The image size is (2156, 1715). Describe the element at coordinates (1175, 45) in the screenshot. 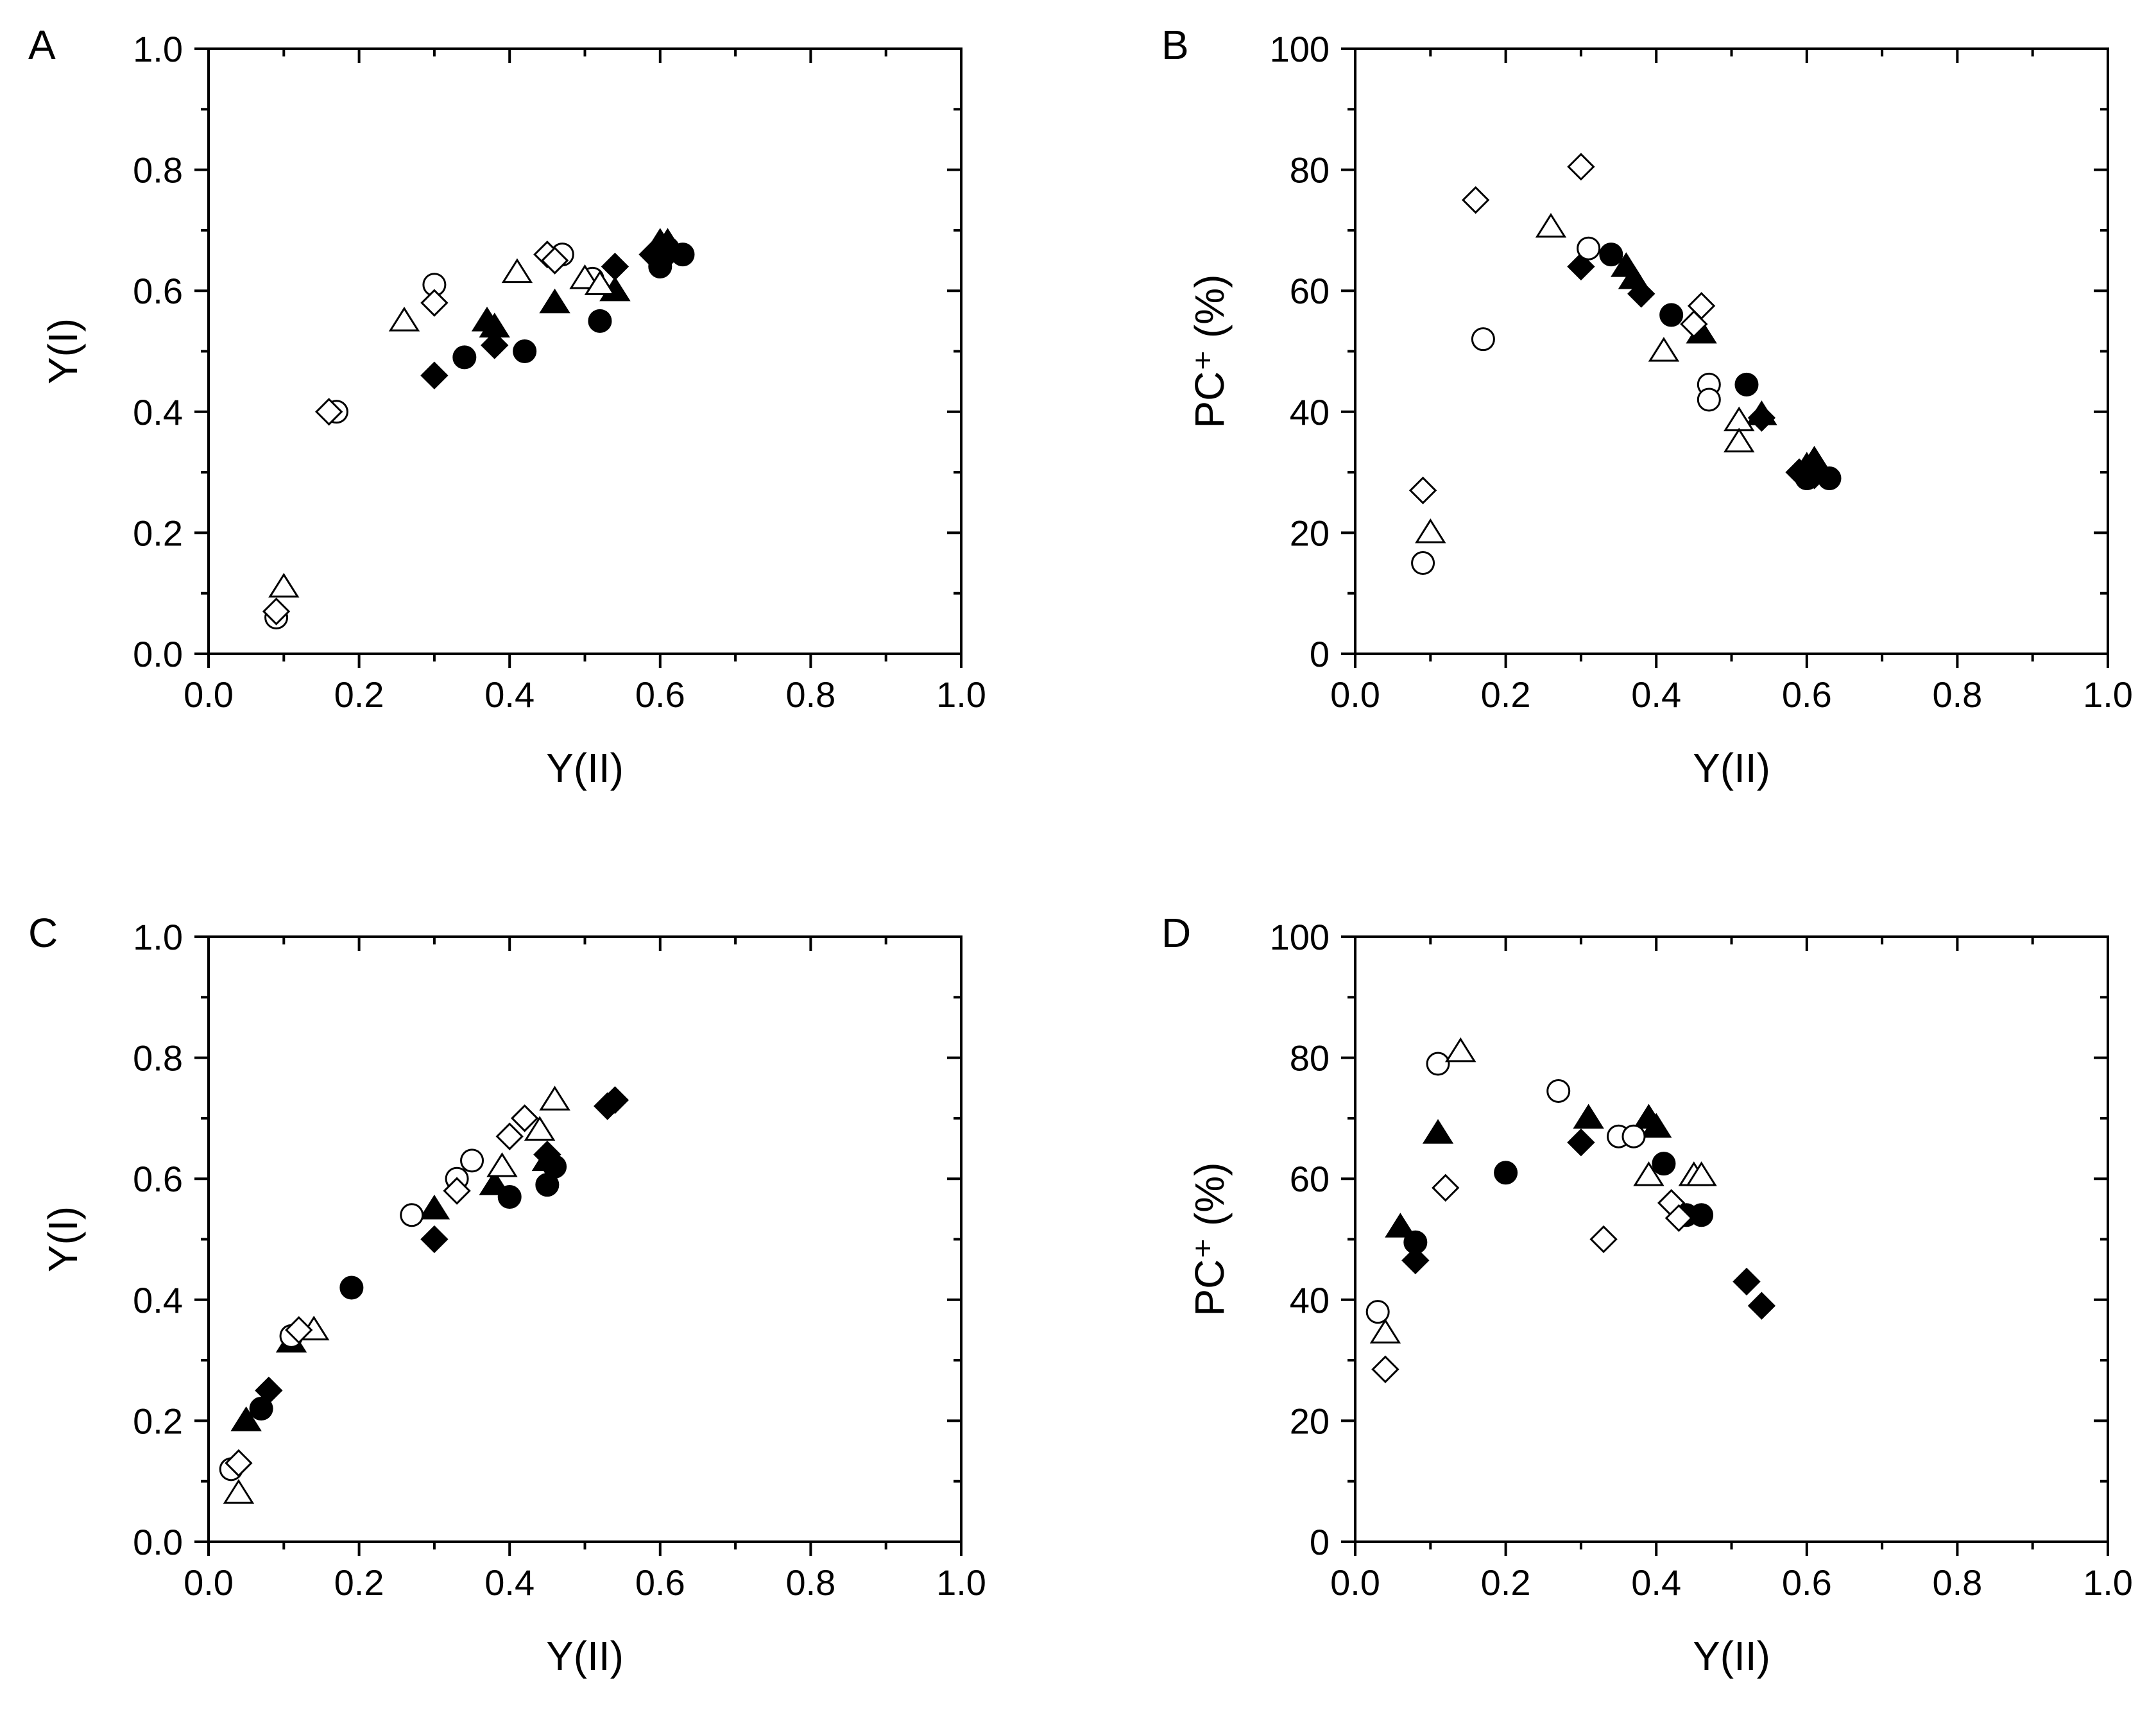

I see `panel-label: B` at that location.